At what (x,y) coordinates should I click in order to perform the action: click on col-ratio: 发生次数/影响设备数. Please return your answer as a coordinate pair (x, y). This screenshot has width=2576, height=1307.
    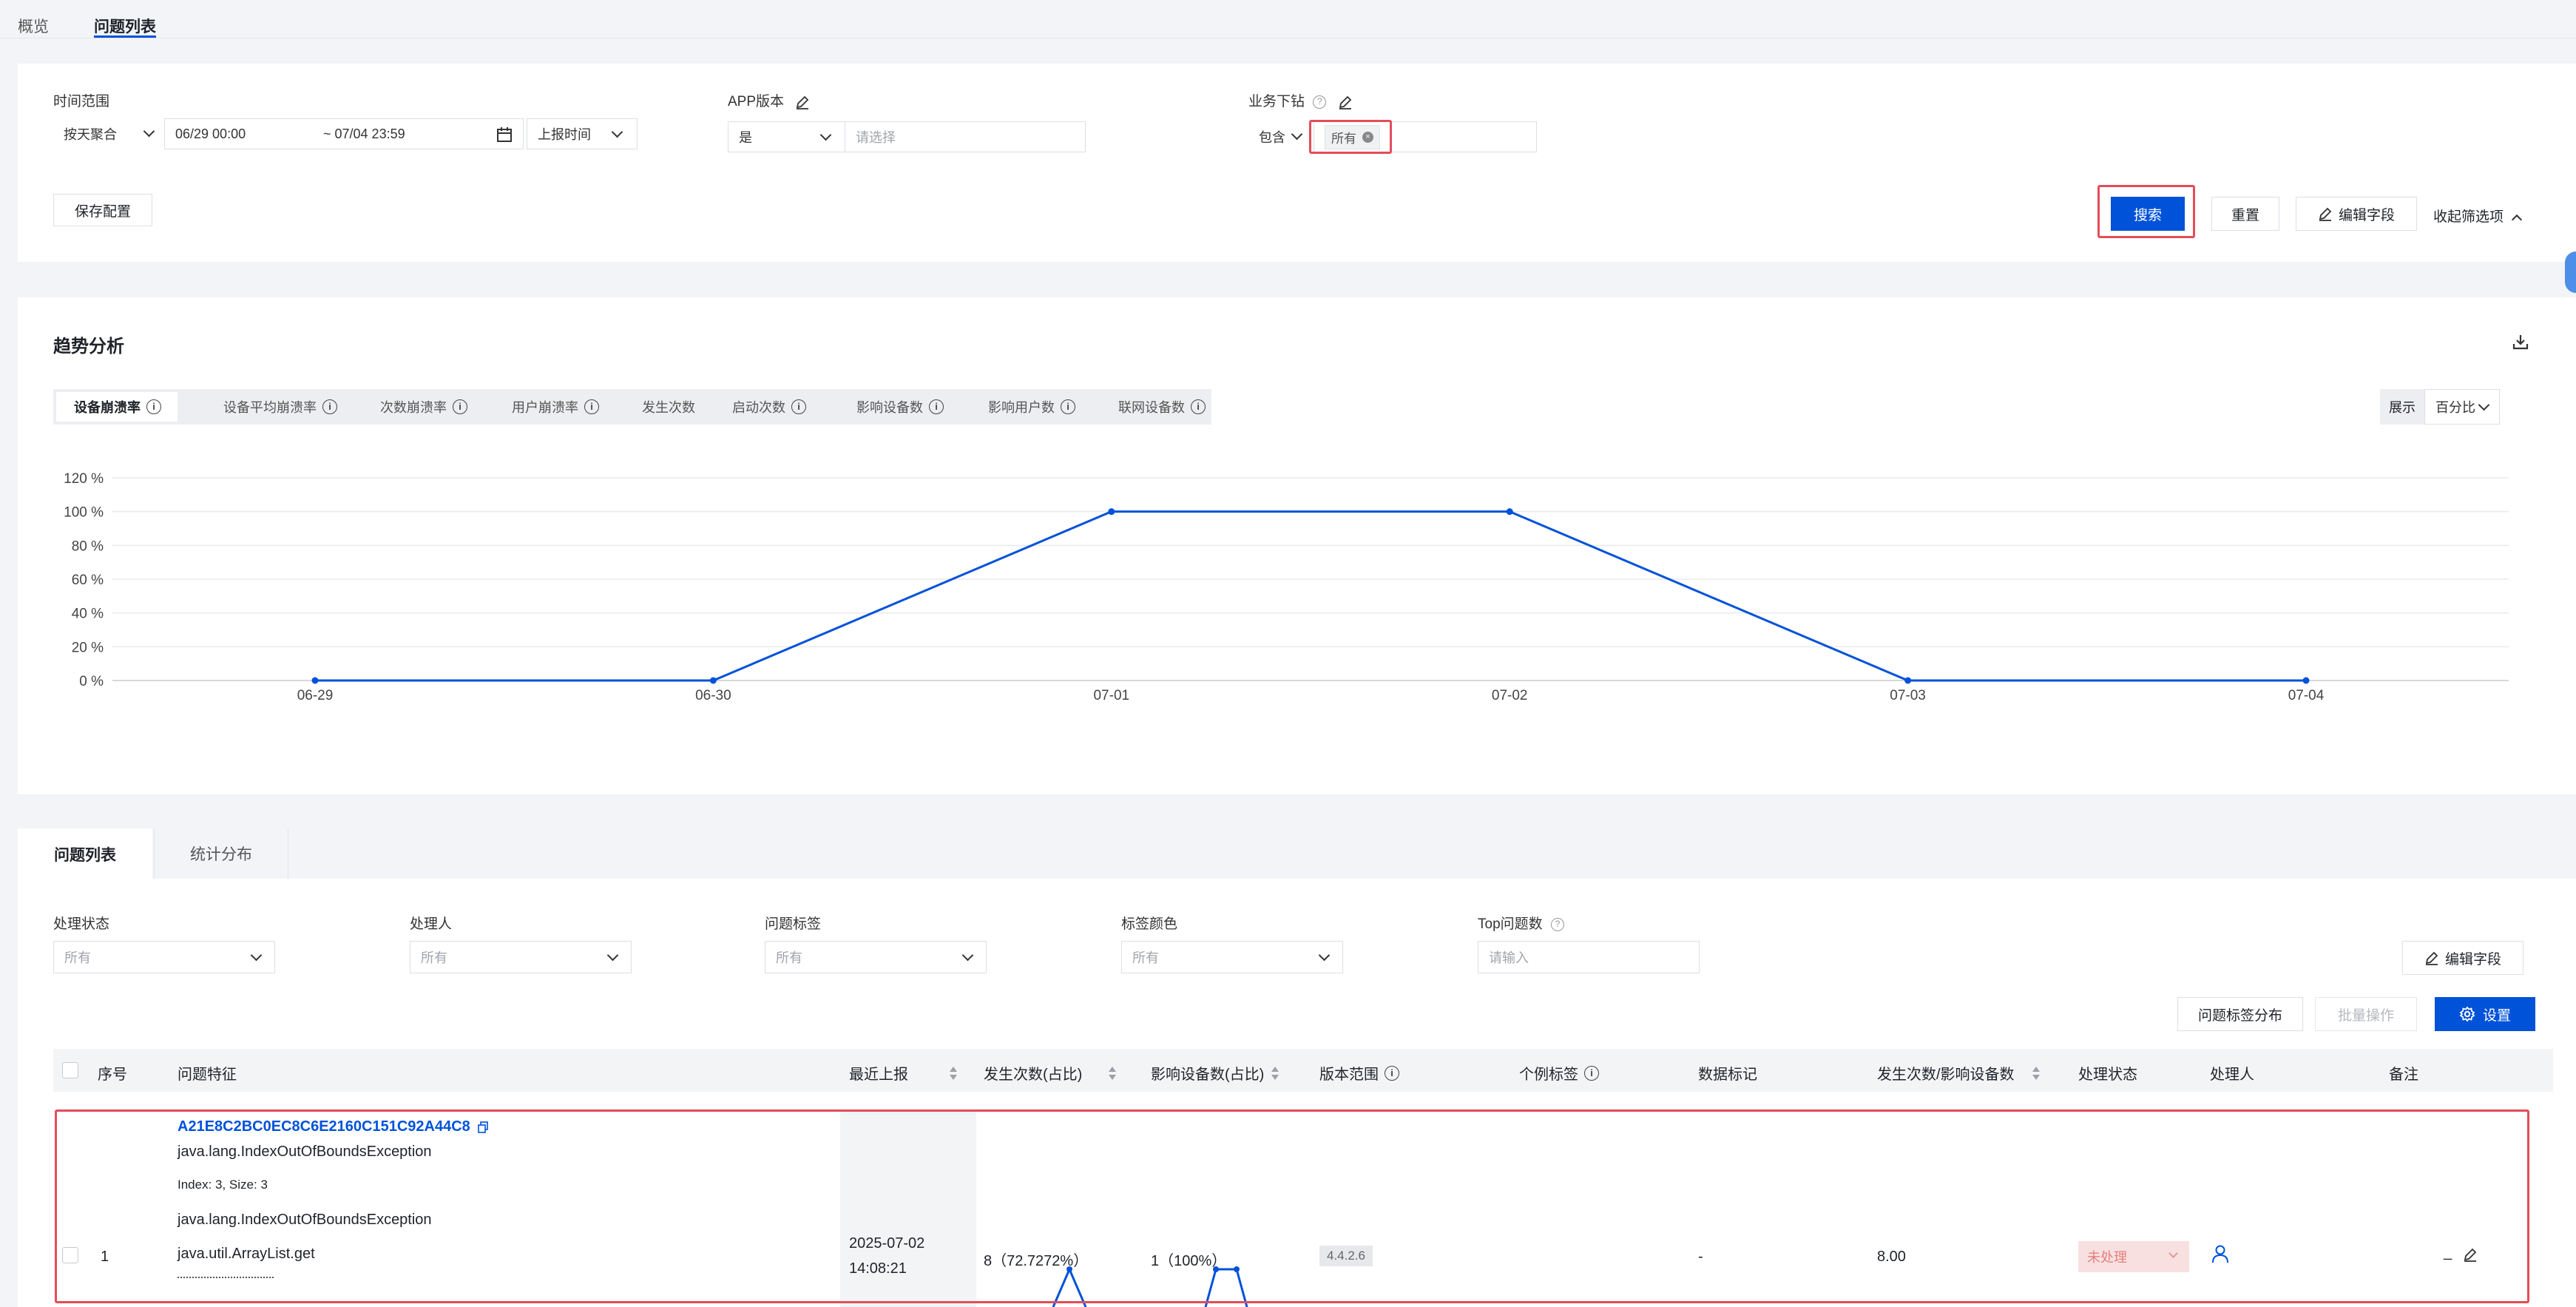
    Looking at the image, I should click on (1958, 1073).